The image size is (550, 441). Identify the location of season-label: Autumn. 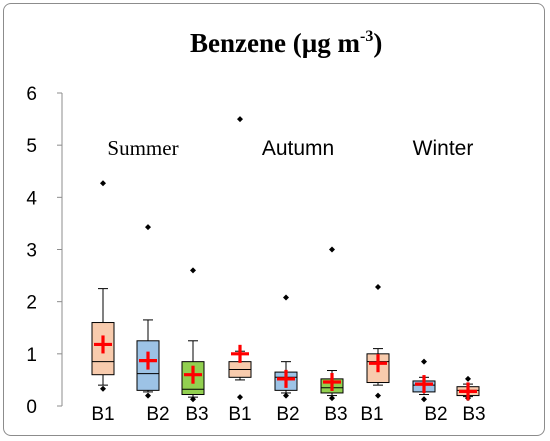
(298, 148).